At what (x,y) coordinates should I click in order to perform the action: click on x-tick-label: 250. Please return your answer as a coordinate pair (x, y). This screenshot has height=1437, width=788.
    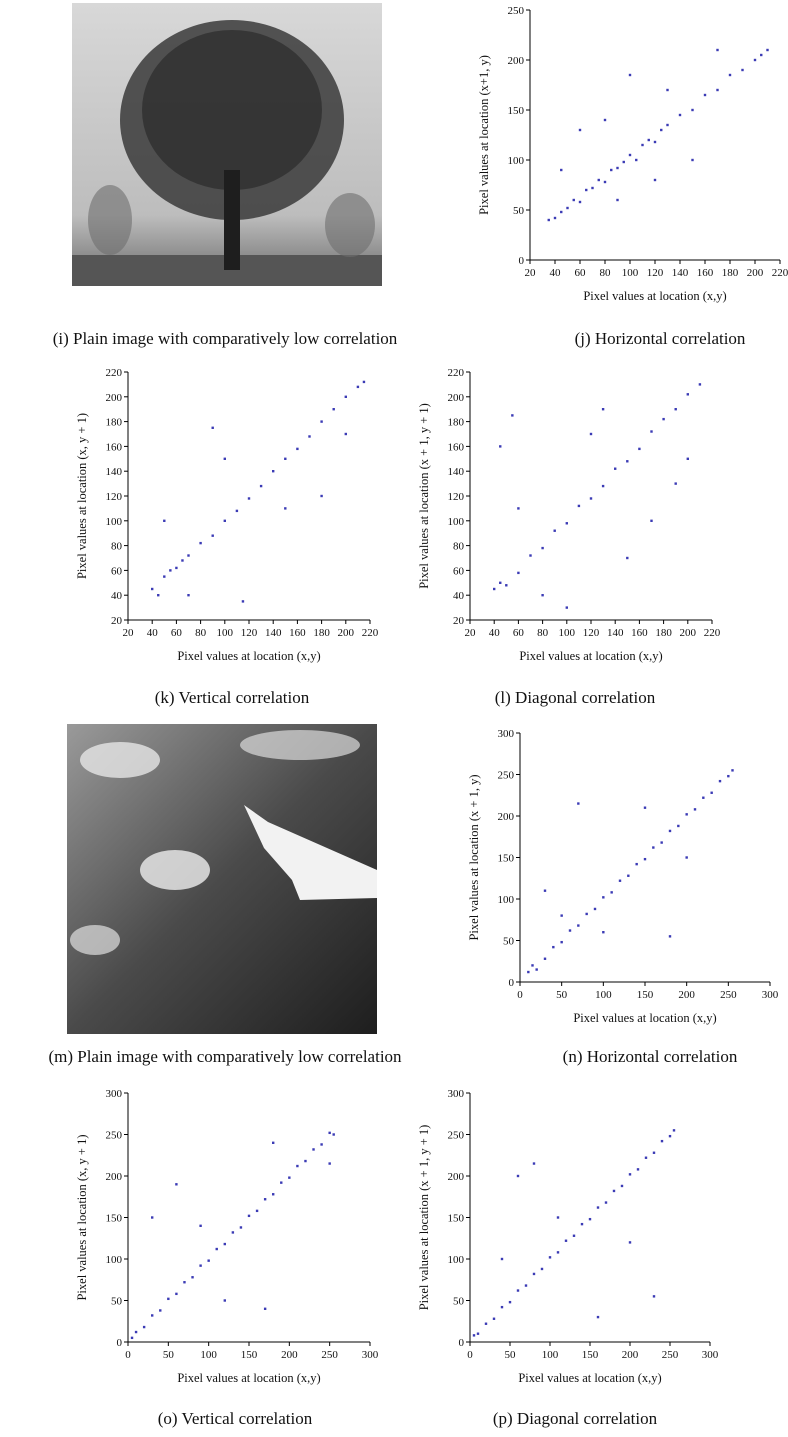
    Looking at the image, I should click on (329, 1355).